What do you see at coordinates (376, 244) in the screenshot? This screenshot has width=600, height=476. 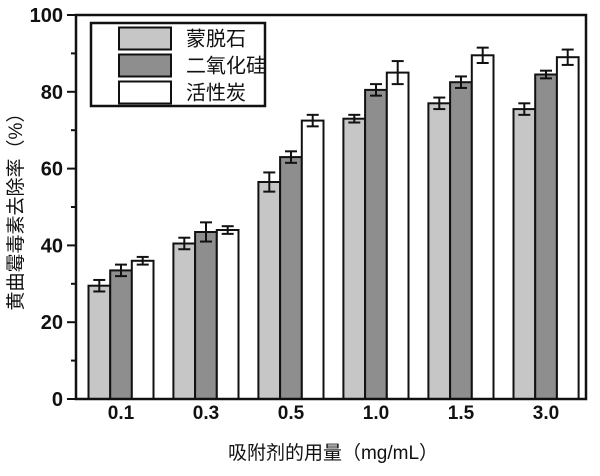 I see `bar-二氧化硅-1.0` at bounding box center [376, 244].